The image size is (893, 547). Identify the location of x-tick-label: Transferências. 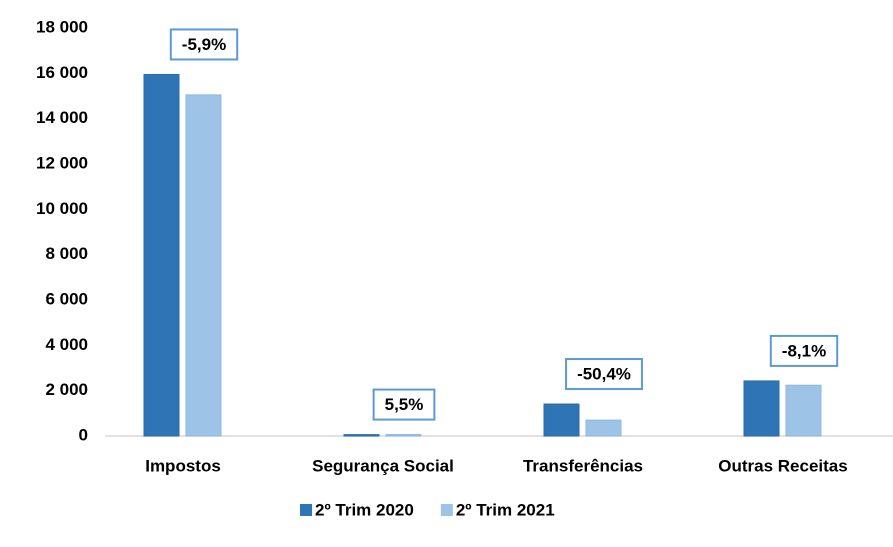
(583, 465).